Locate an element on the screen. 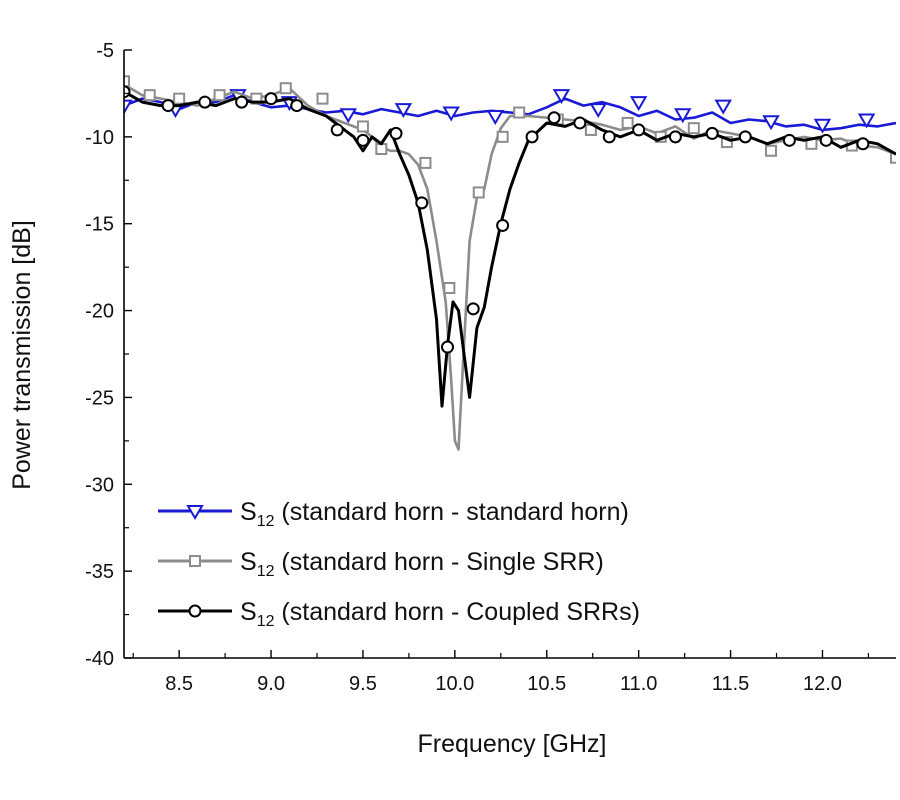  y-tick-label: -10 is located at coordinates (99, 138).